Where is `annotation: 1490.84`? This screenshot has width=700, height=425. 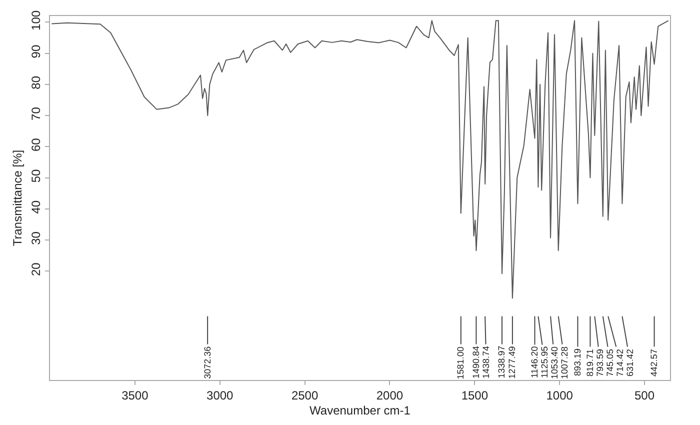
annotation: 1490.84 is located at coordinates (475, 362).